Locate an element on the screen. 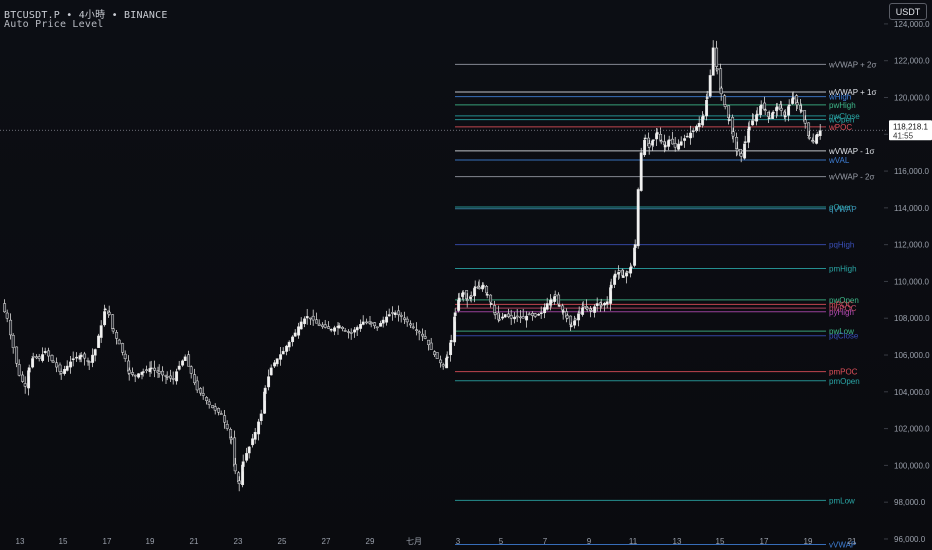 The width and height of the screenshot is (932, 550). currency-button: USDT is located at coordinates (908, 11).